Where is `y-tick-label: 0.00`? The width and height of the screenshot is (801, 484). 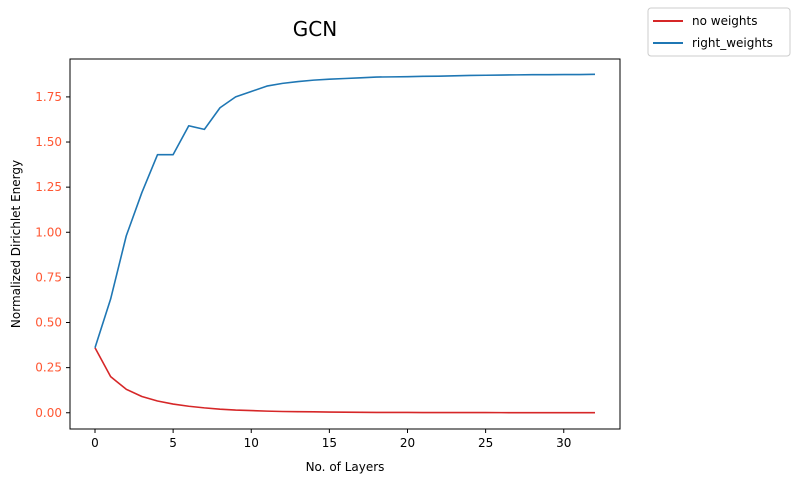
y-tick-label: 0.00 is located at coordinates (48, 413).